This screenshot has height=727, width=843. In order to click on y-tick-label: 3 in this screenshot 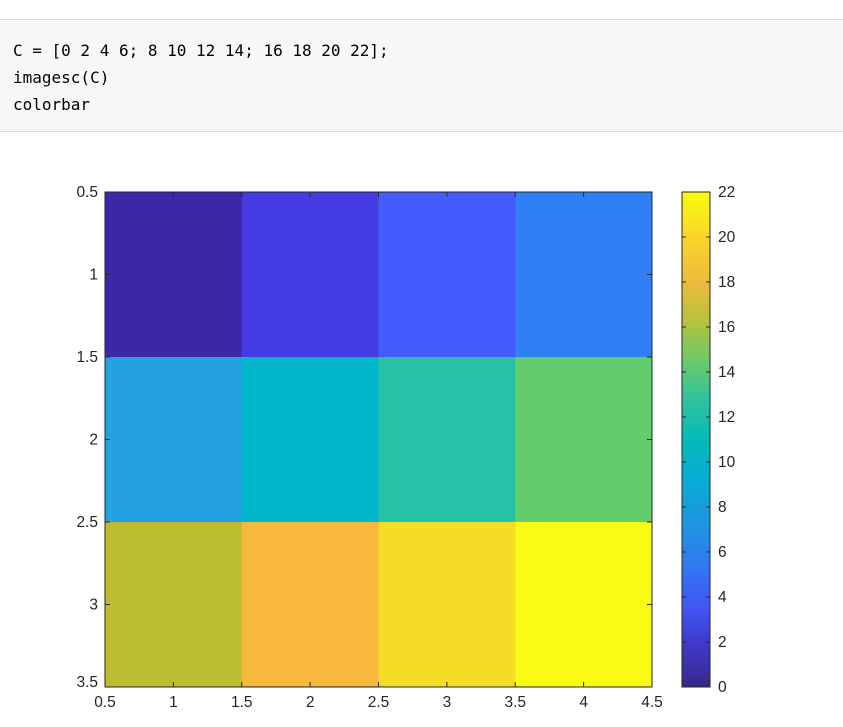, I will do `click(93, 605)`.